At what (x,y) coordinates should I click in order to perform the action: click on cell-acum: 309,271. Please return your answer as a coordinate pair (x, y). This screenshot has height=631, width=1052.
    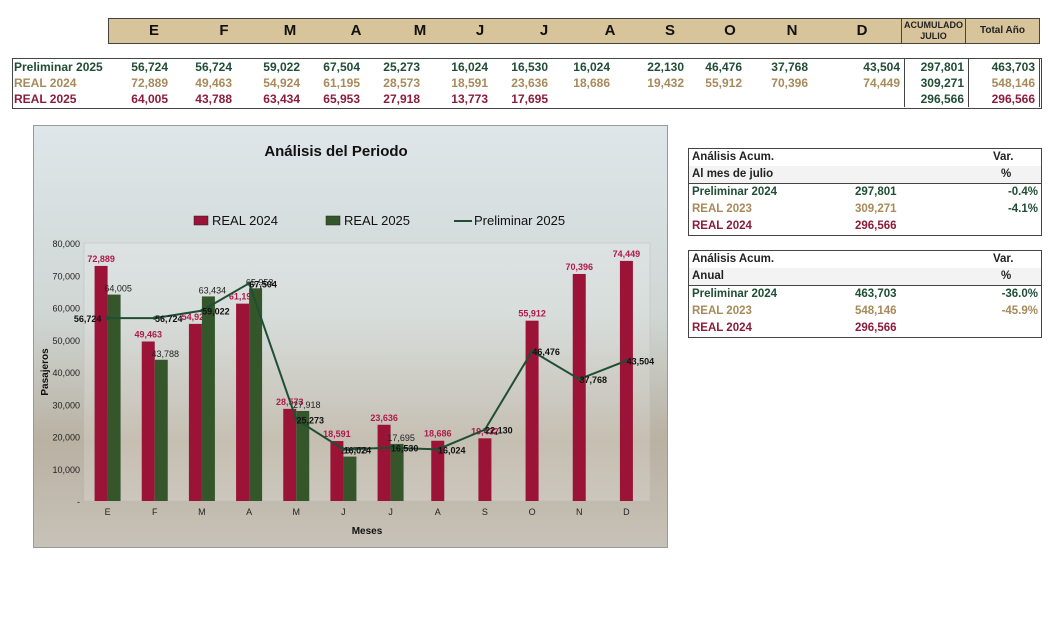
    Looking at the image, I should click on (936, 83).